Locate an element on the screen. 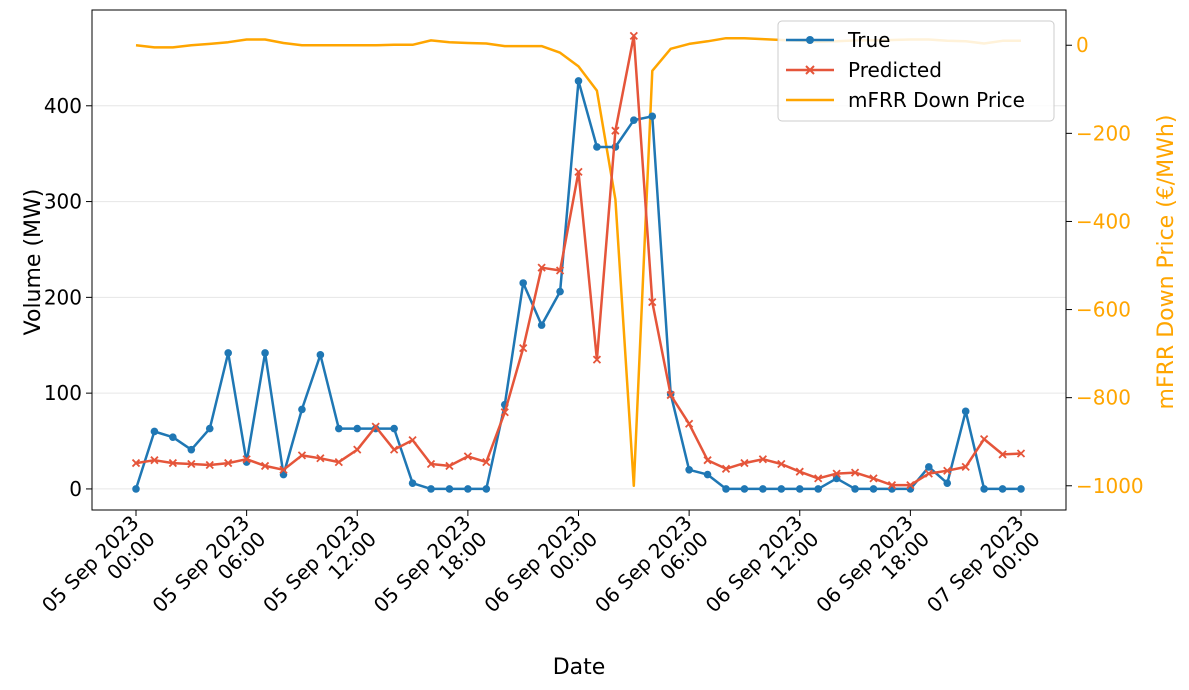  y2-tick-label-5: −1000 is located at coordinates (1110, 486).